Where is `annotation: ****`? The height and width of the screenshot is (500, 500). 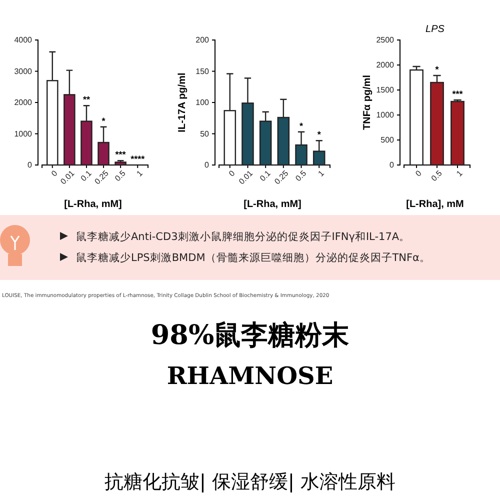 annotation: **** is located at coordinates (138, 159).